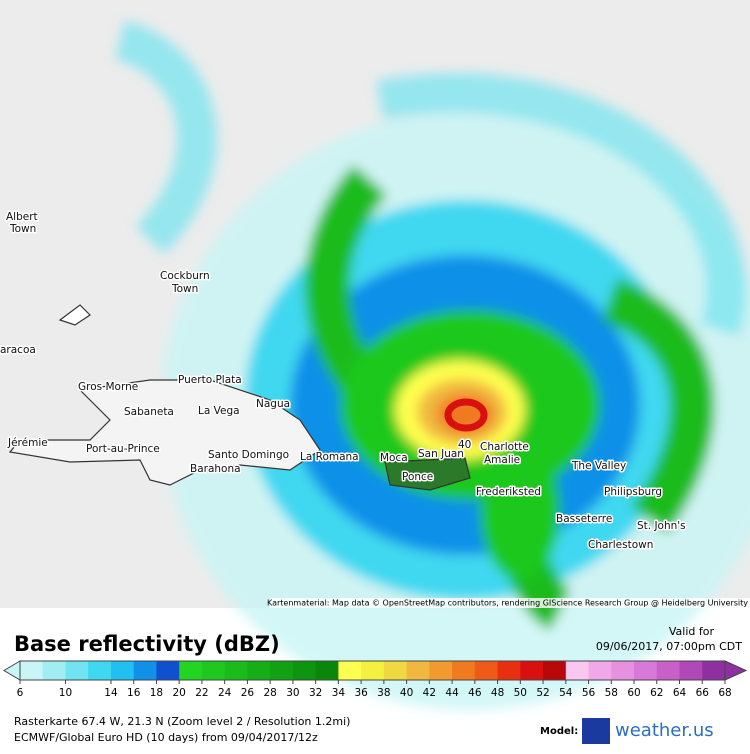 The width and height of the screenshot is (750, 754). Describe the element at coordinates (20, 693) in the screenshot. I see `colorbar-tick-label: 6` at that location.